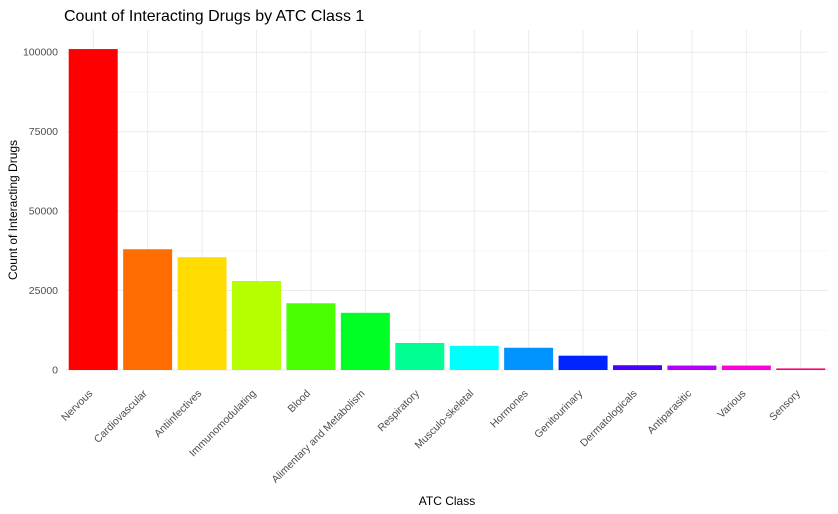  What do you see at coordinates (93, 209) in the screenshot?
I see `bar-nervous` at bounding box center [93, 209].